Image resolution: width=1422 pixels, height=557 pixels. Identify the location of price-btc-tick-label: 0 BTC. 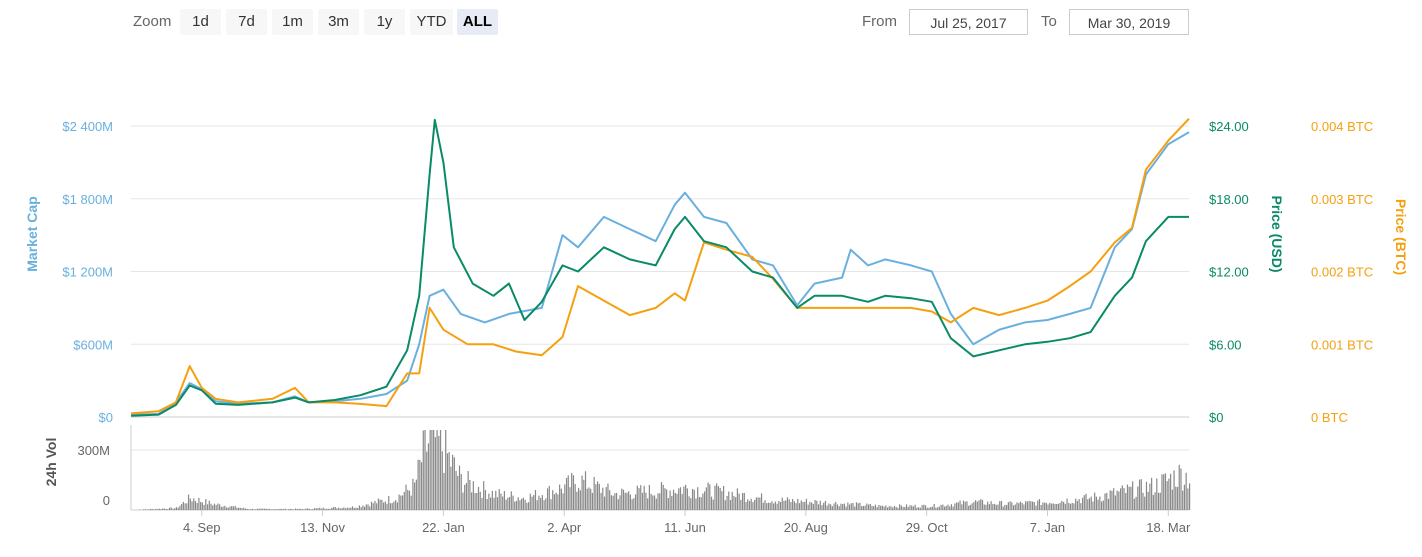
(1329, 417).